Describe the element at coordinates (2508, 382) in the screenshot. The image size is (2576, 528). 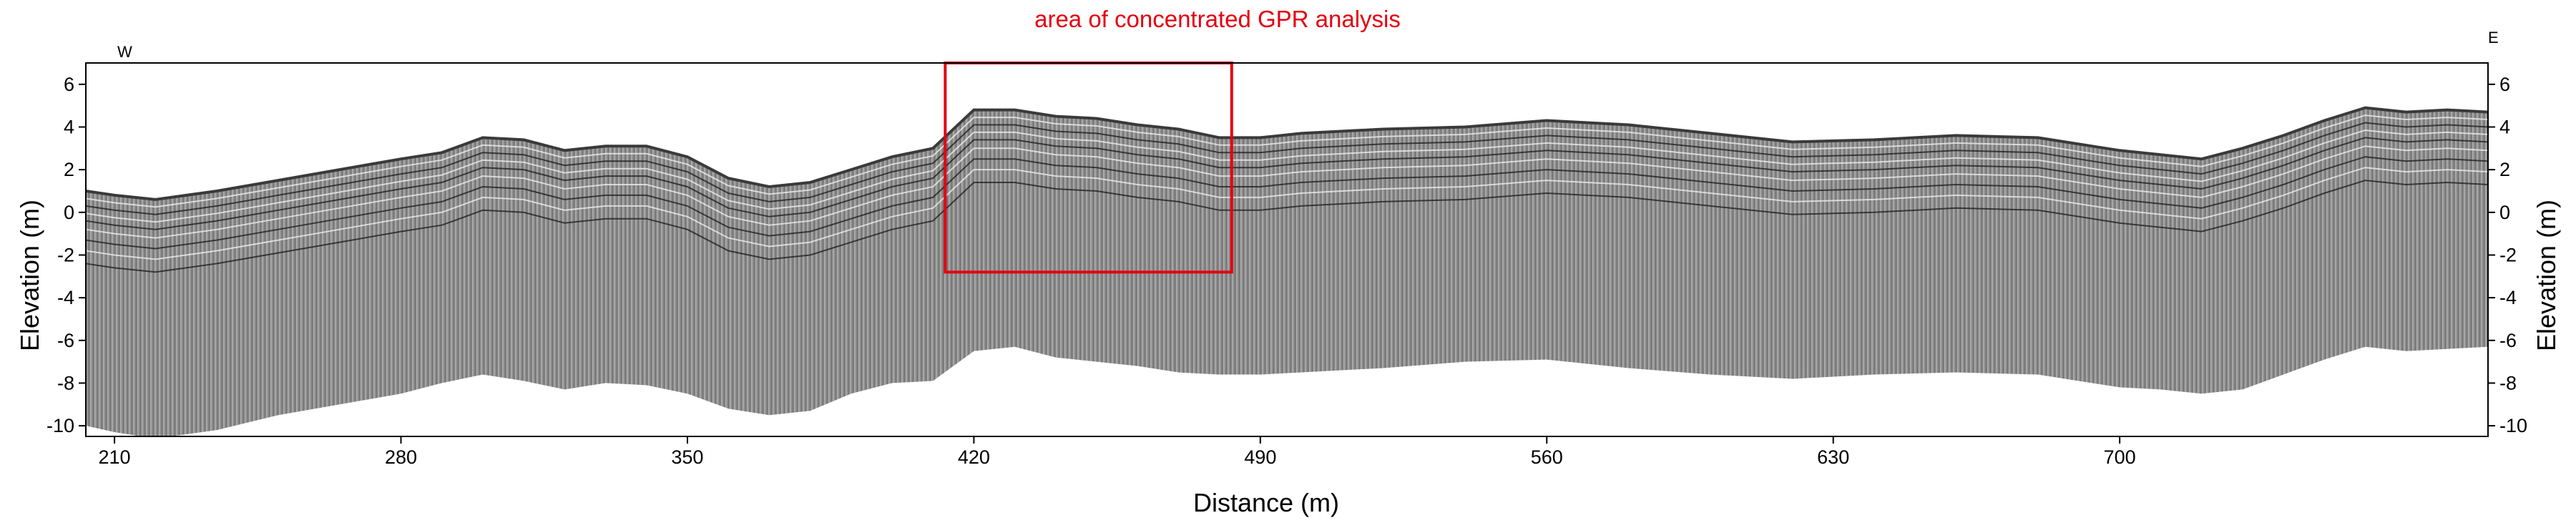
I see `y-tick-label-right: -8` at that location.